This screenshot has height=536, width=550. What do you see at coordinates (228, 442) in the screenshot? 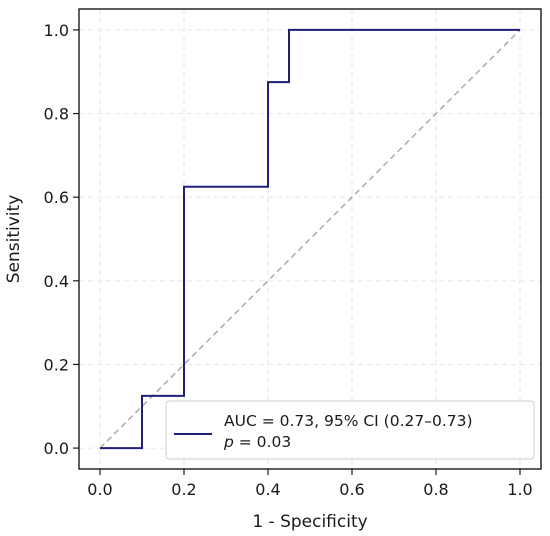
I see `legend-p-symbol: p` at bounding box center [228, 442].